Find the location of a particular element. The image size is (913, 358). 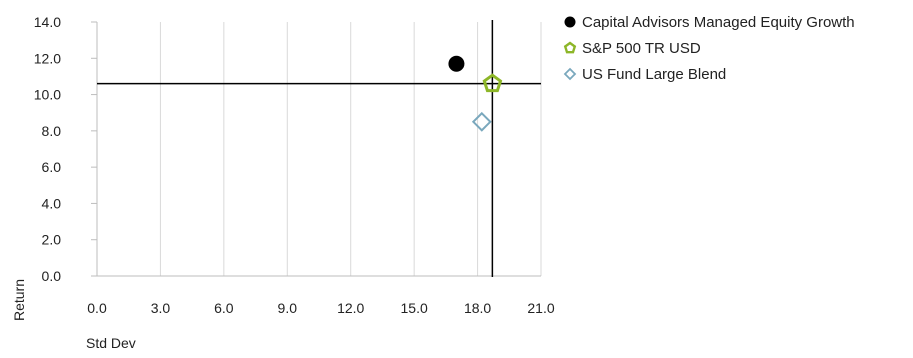

x-tick-label: 18.0 is located at coordinates (477, 308).